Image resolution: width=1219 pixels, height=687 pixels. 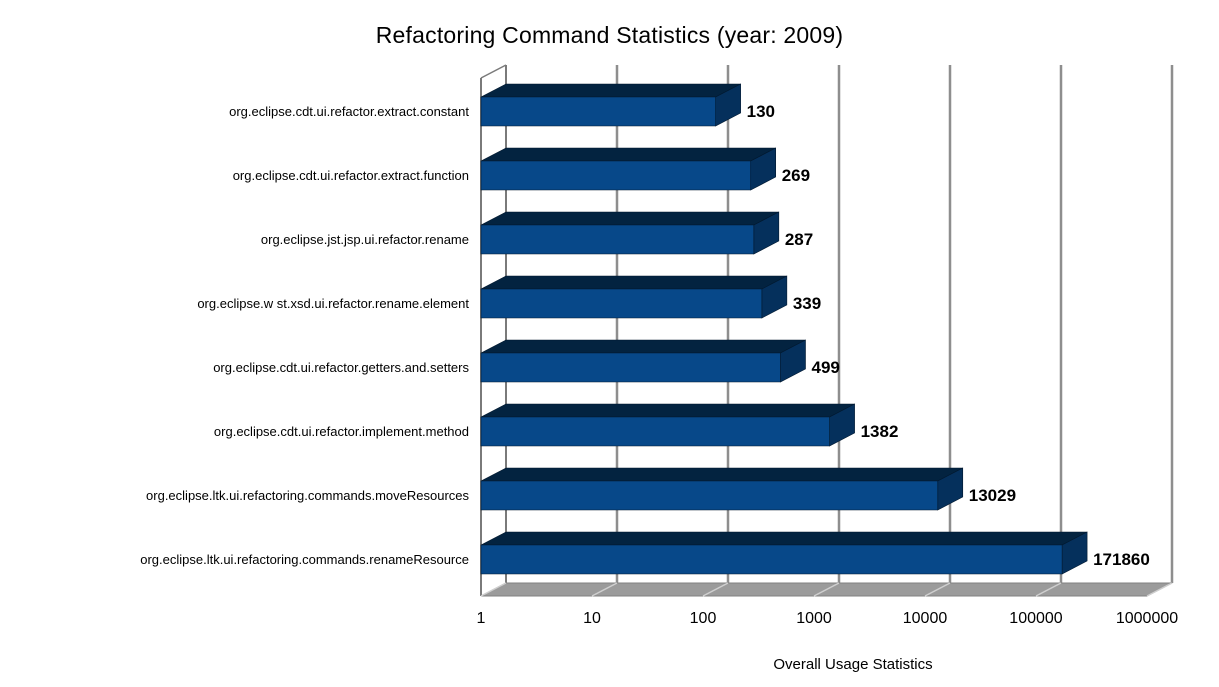 What do you see at coordinates (814, 618) in the screenshot?
I see `x-tick-label: 1000` at bounding box center [814, 618].